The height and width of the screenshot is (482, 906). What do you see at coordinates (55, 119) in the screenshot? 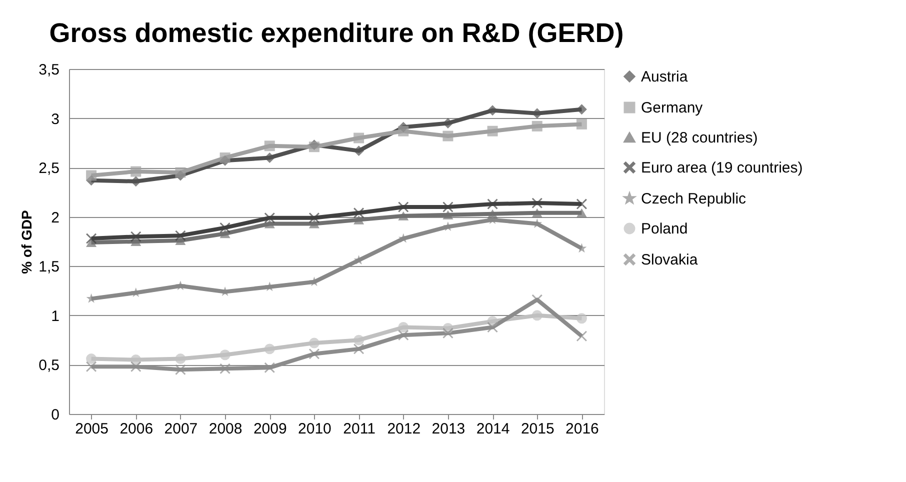
I see `y-tick-label: 3` at bounding box center [55, 119].